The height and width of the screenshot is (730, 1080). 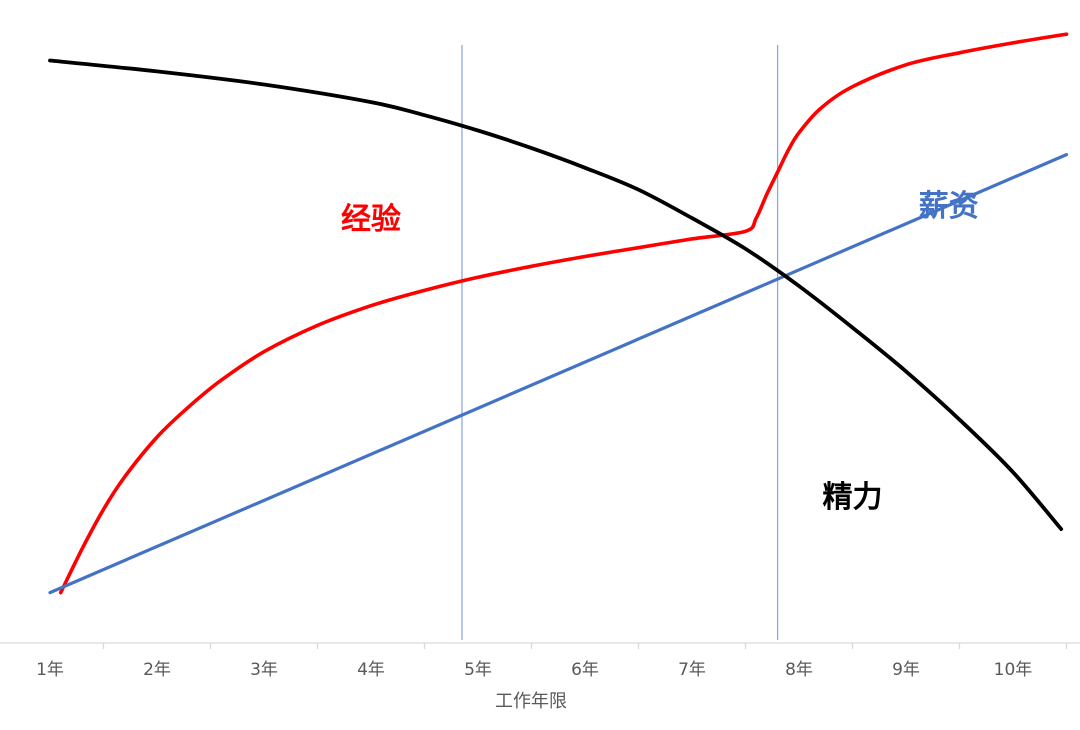 What do you see at coordinates (692, 670) in the screenshot?
I see `x-tick-label: 7年` at bounding box center [692, 670].